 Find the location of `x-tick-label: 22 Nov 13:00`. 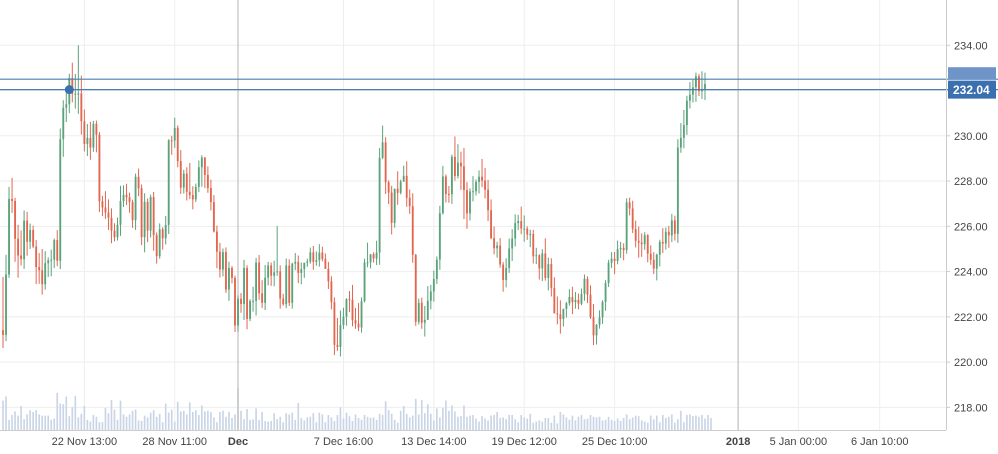

x-tick-label: 22 Nov 13:00 is located at coordinates (84, 442).